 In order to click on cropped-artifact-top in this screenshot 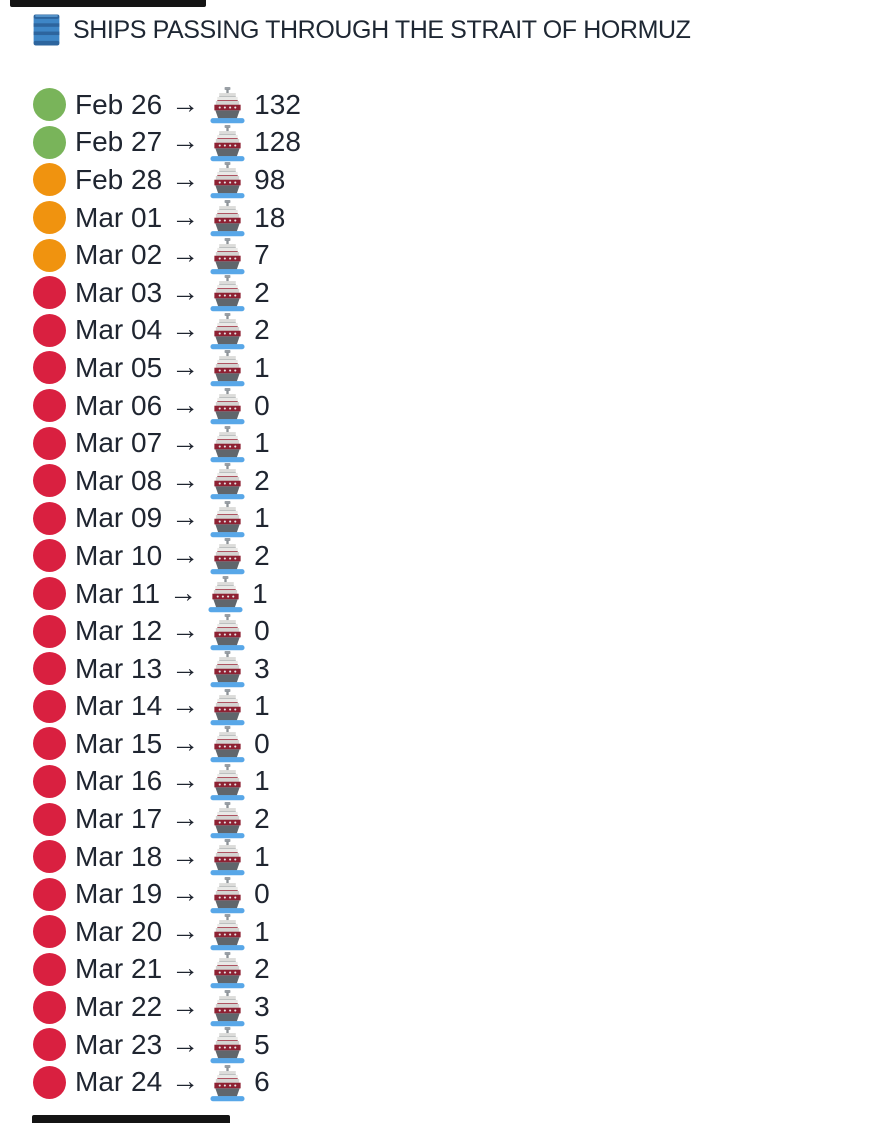, I will do `click(108, 3)`.